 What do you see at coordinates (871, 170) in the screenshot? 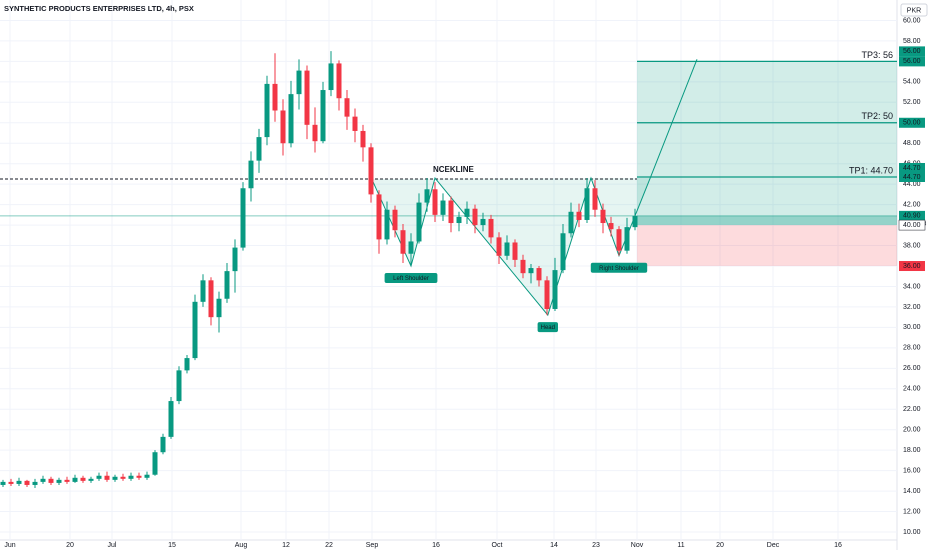
I see `target-label: TP1: 44.70` at bounding box center [871, 170].